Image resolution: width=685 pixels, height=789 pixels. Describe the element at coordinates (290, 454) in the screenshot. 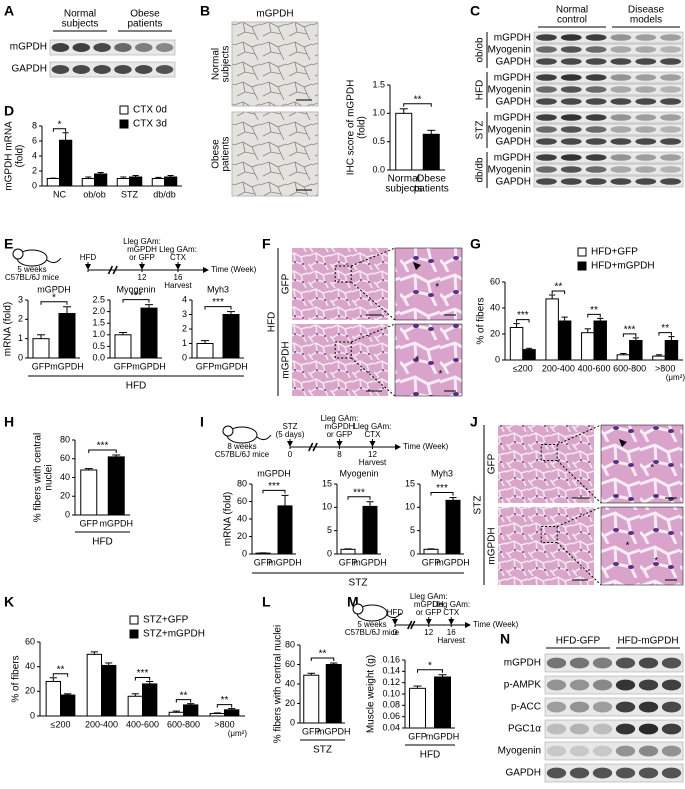

I see `timeline-tick-label: 0` at that location.